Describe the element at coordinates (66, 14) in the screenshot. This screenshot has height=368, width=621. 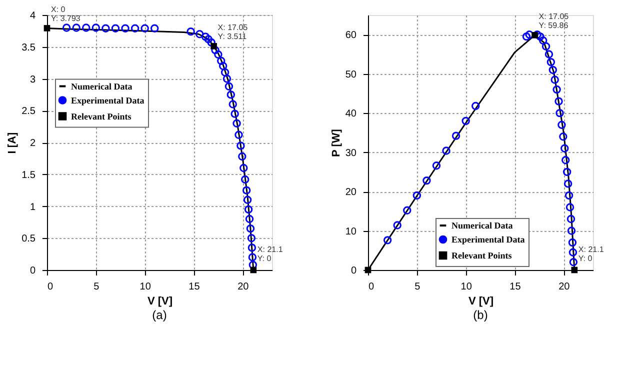
I see `annotation: X: 0 Y: 3.793` at that location.